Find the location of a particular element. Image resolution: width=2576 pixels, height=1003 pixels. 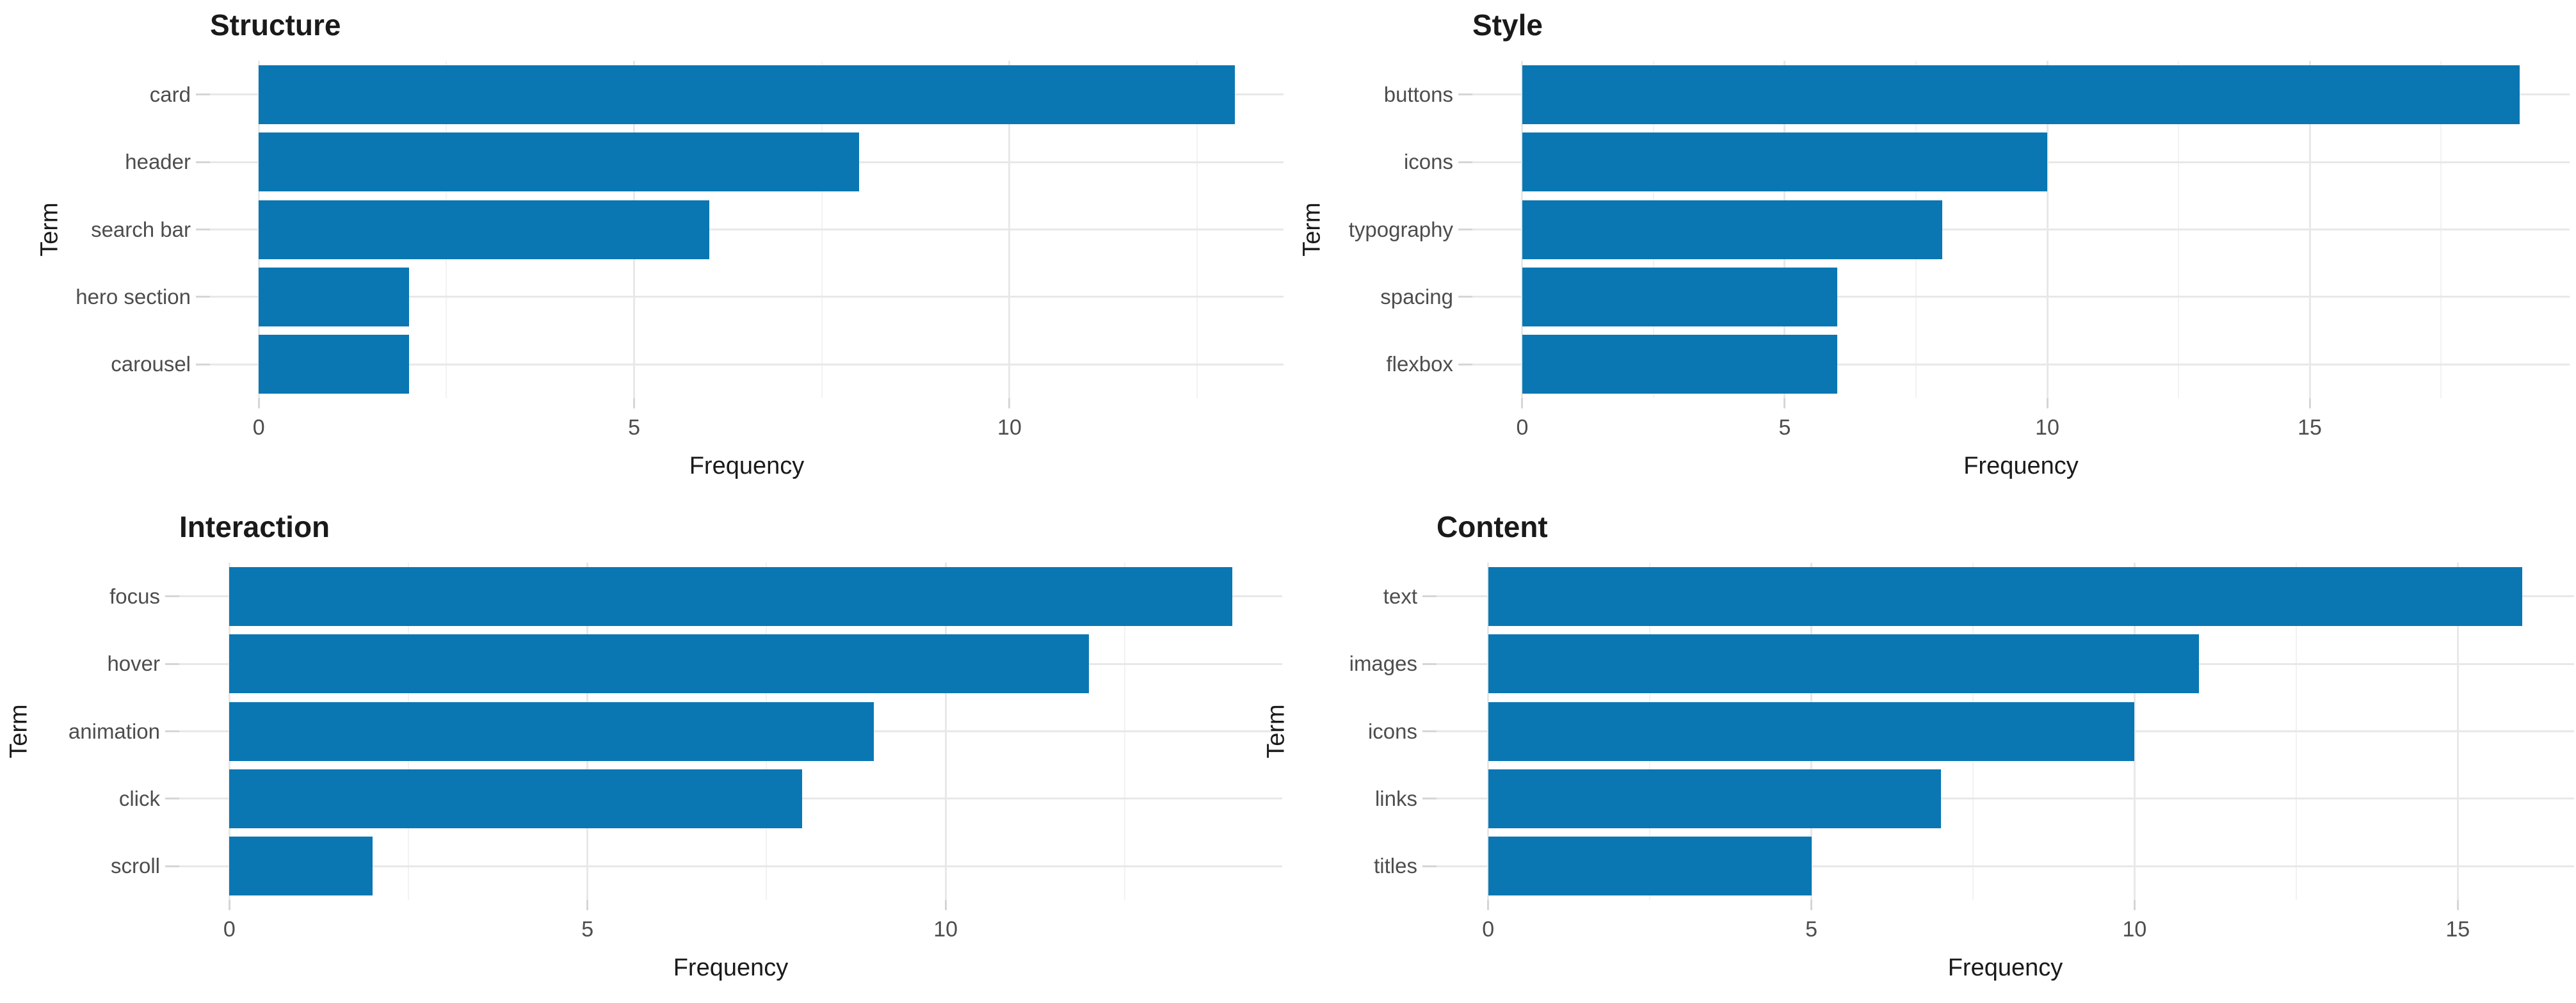

bar-hero-section is located at coordinates (334, 296).